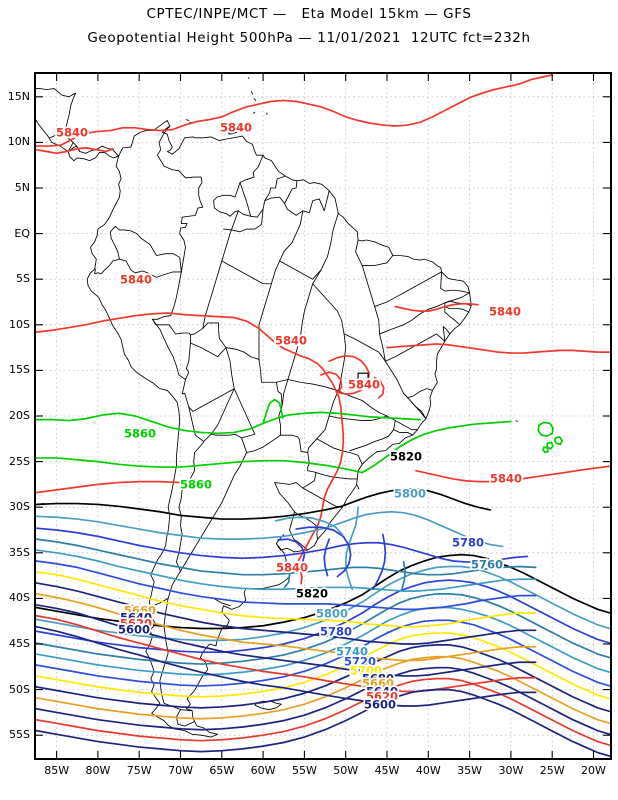  What do you see at coordinates (19, 461) in the screenshot?
I see `y-tick-label: 25S` at bounding box center [19, 461].